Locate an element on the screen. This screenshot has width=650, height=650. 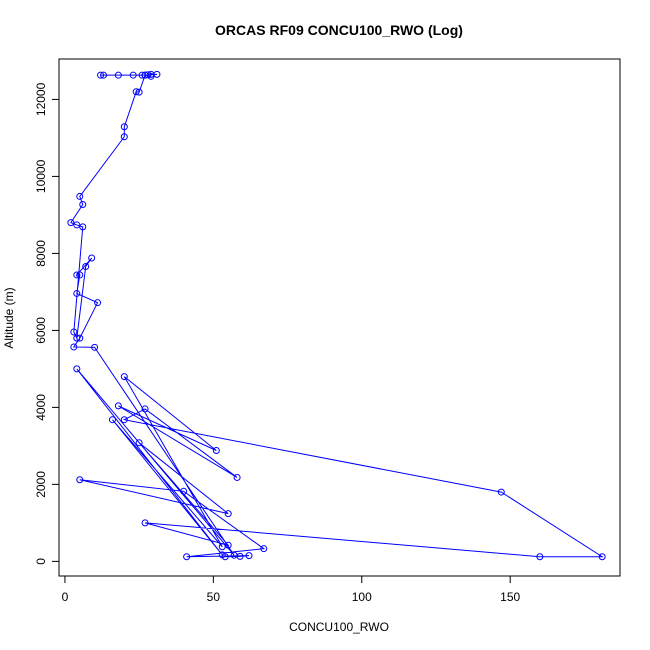
y-axis: 0 2000 4000 6000 8000 10000 12000 is located at coordinates (47, 323).